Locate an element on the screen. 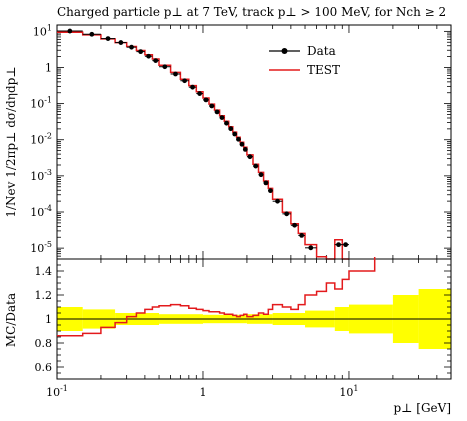  ratio-y-tick-label: 1.2 is located at coordinates (44, 295).